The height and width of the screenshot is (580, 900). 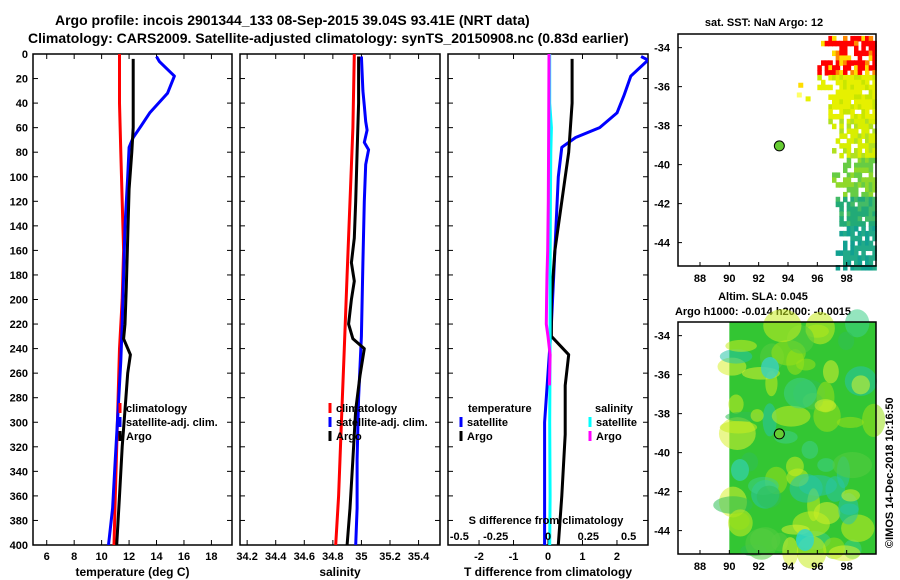 I want to click on x-tick-label: 34.2, so click(x=246, y=557).